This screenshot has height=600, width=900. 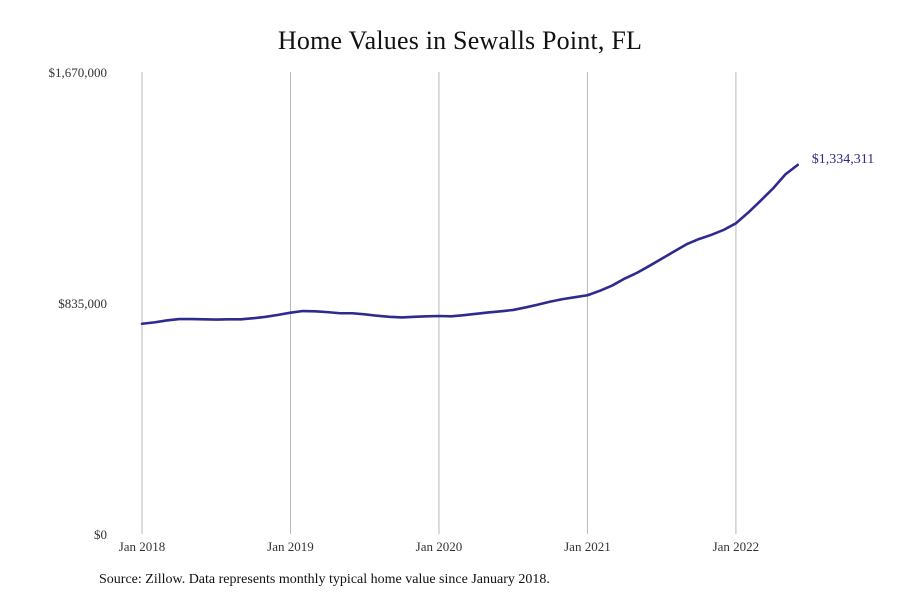 I want to click on y-axis-ticks: $0 $835,000 $1,670,000, so click(x=78, y=303).